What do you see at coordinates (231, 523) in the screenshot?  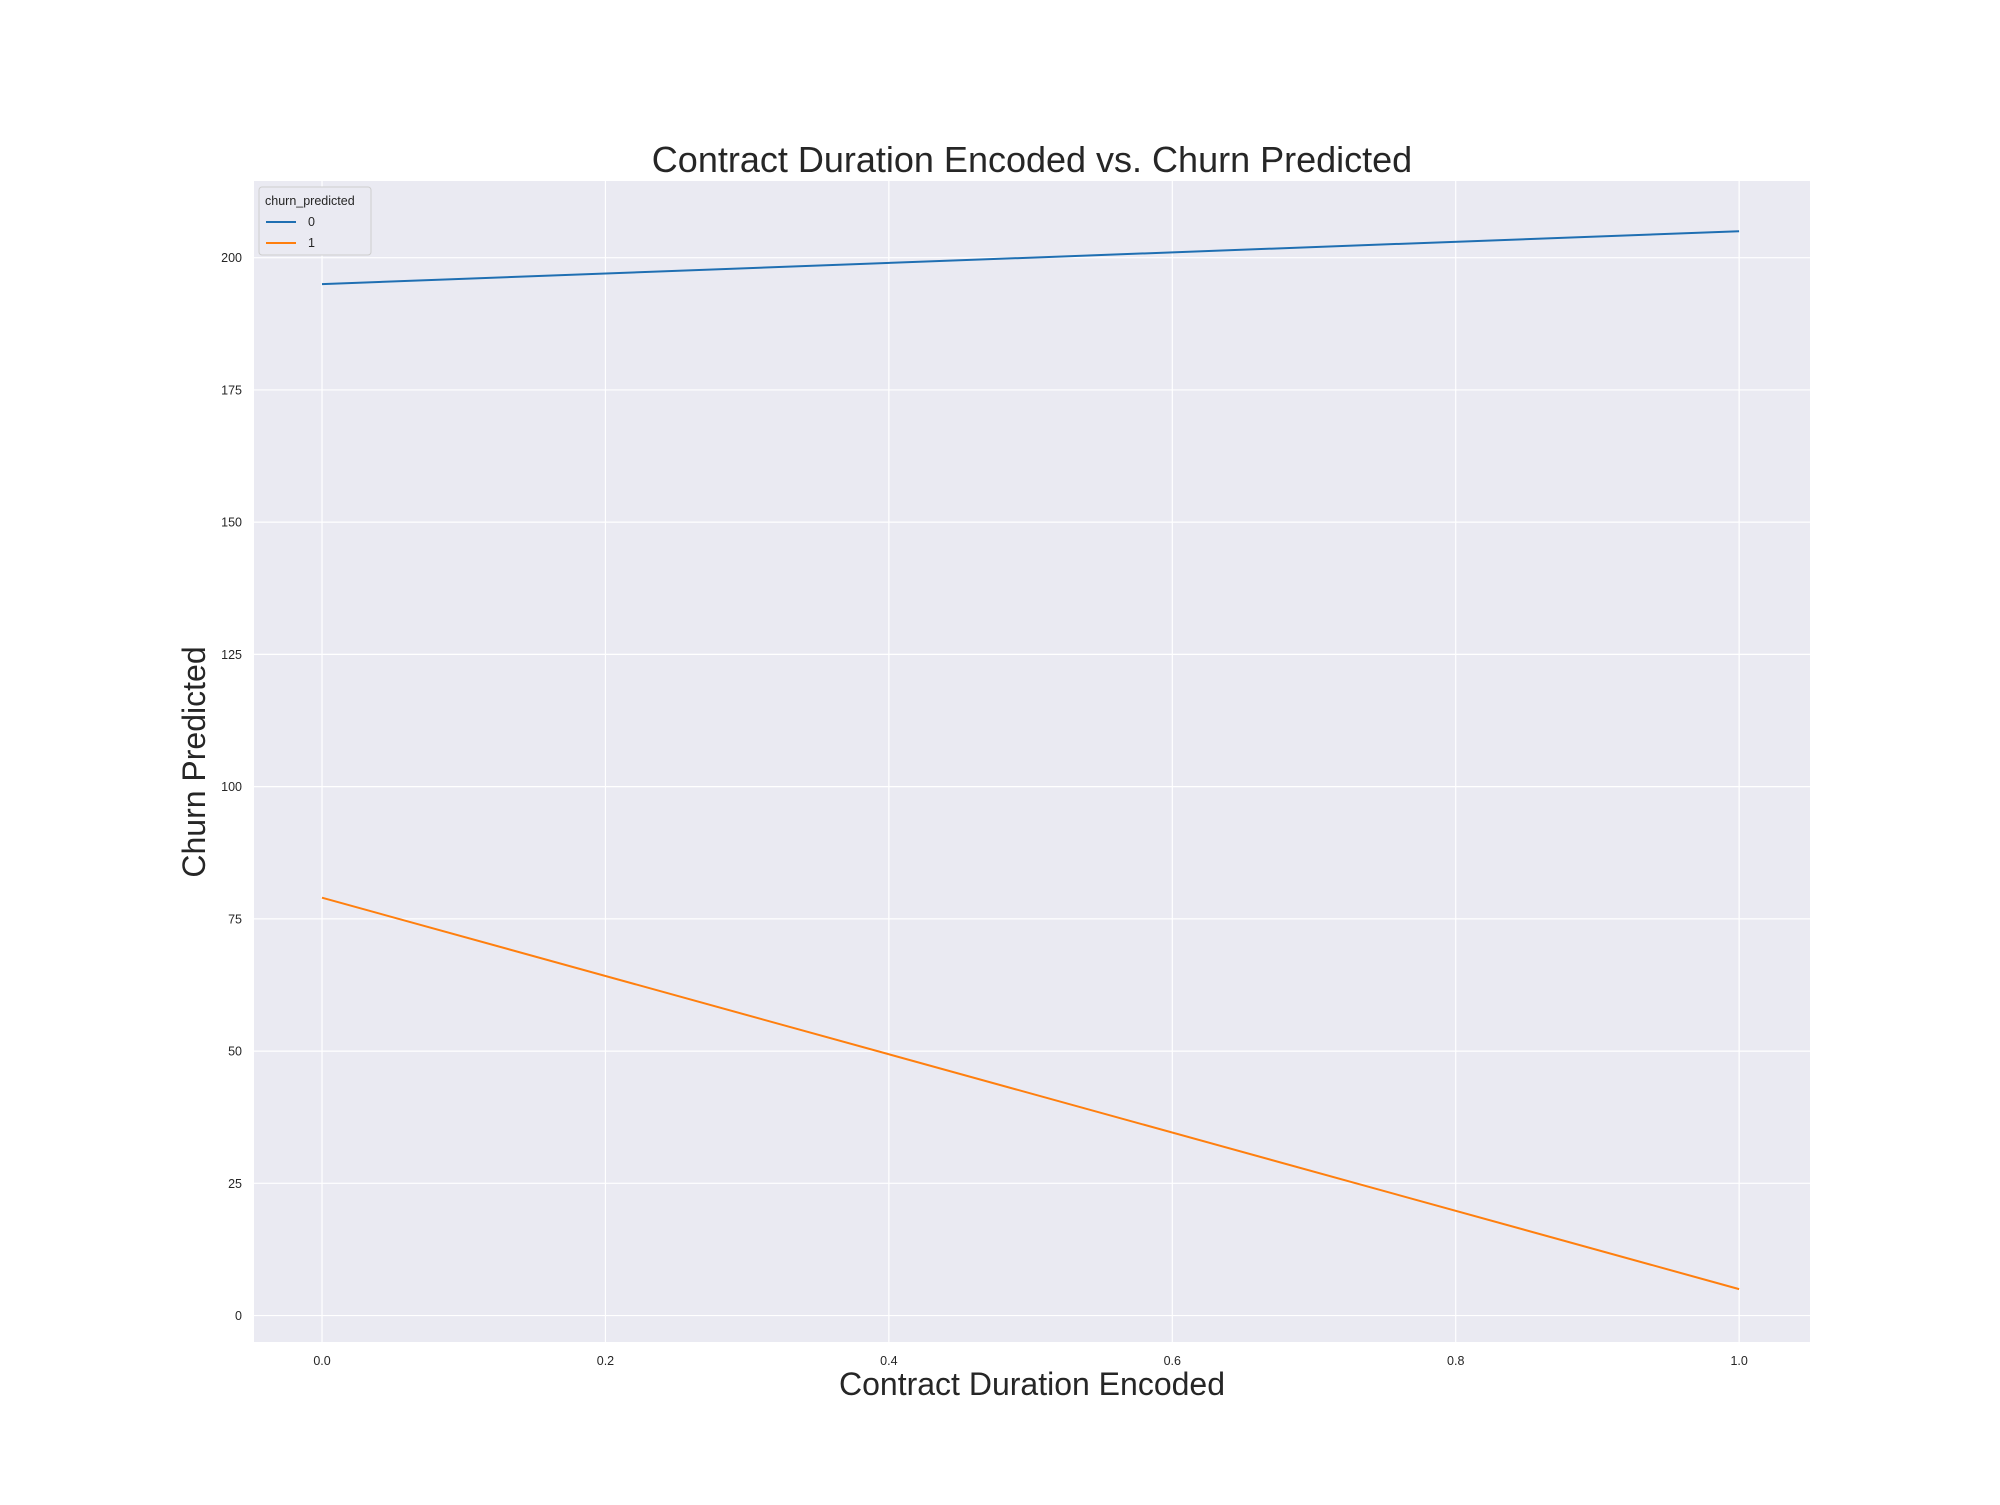 I see `y-tick-label: 150` at bounding box center [231, 523].